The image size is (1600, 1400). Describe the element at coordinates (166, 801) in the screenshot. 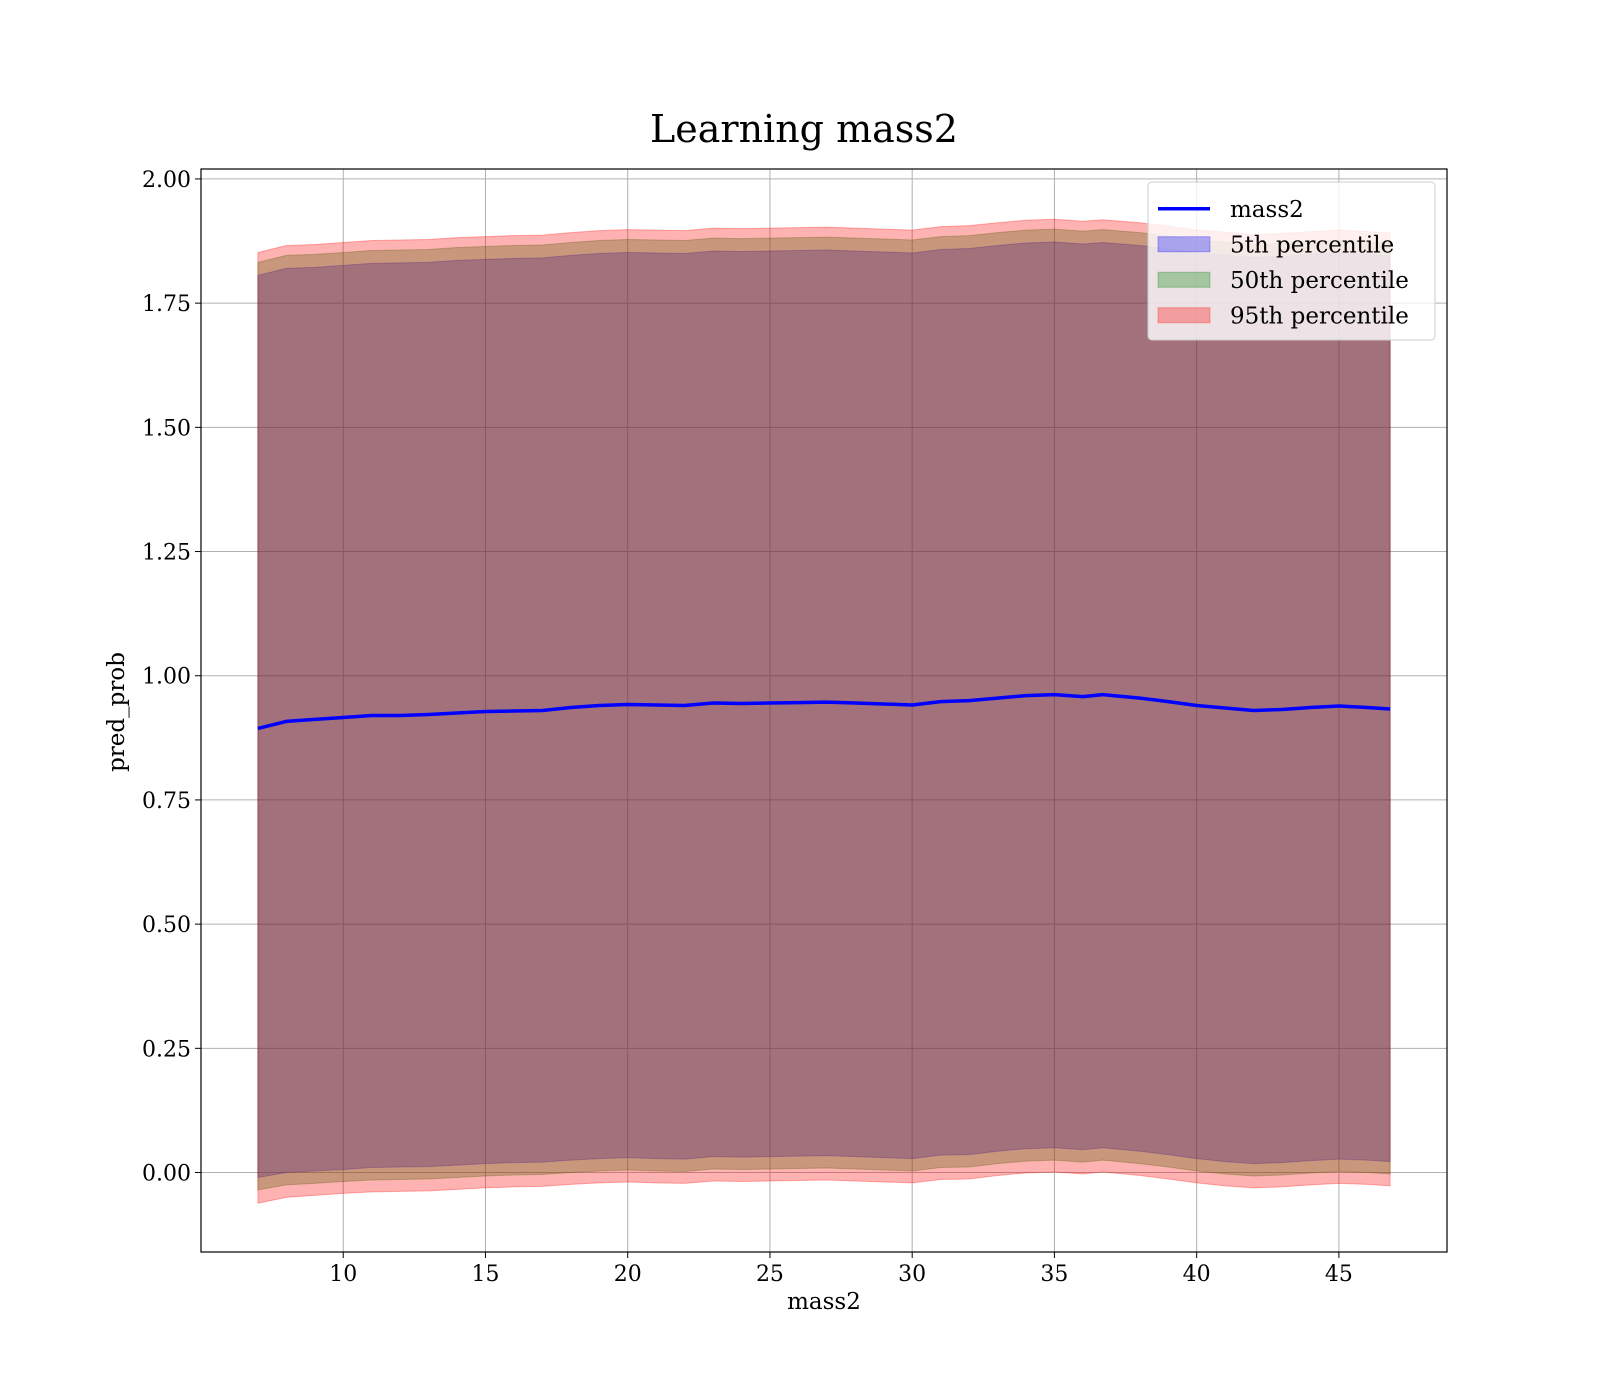

I see `y-tick-label: 0.75` at that location.